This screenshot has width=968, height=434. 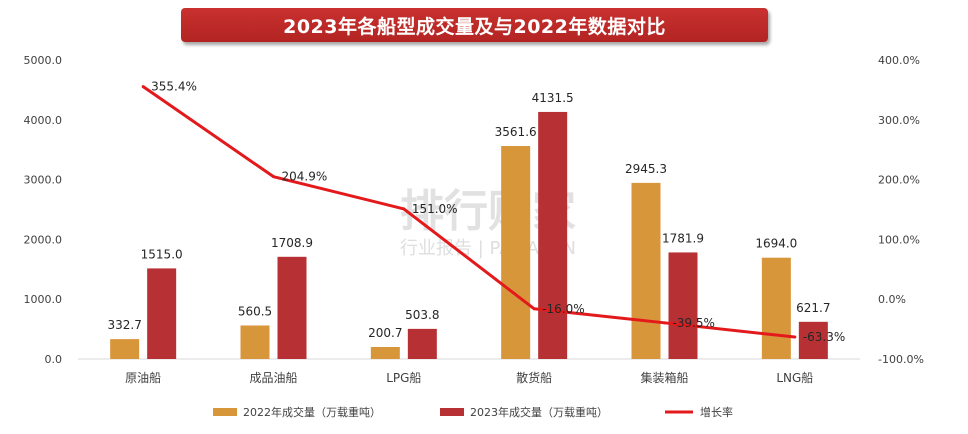 I want to click on growth-rate-label: -39.5%, so click(x=694, y=323).